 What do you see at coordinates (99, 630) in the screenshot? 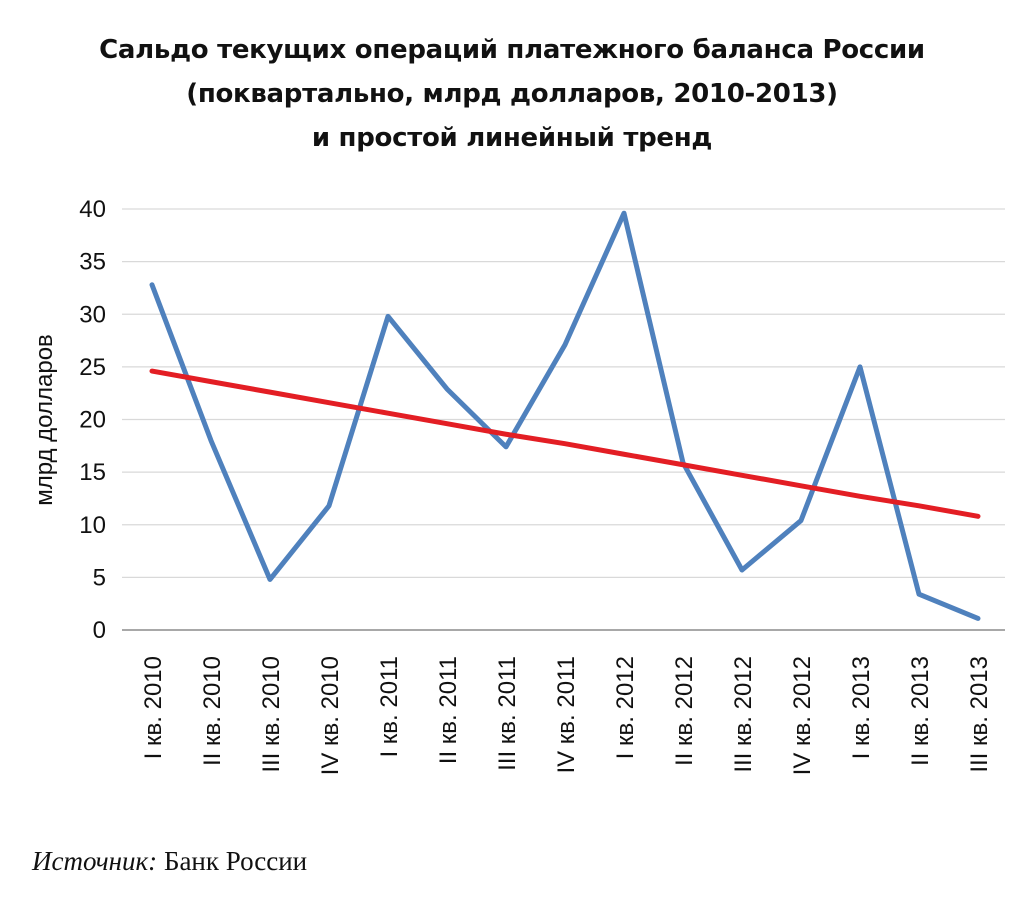
I see `y-tick-label: 0` at bounding box center [99, 630].